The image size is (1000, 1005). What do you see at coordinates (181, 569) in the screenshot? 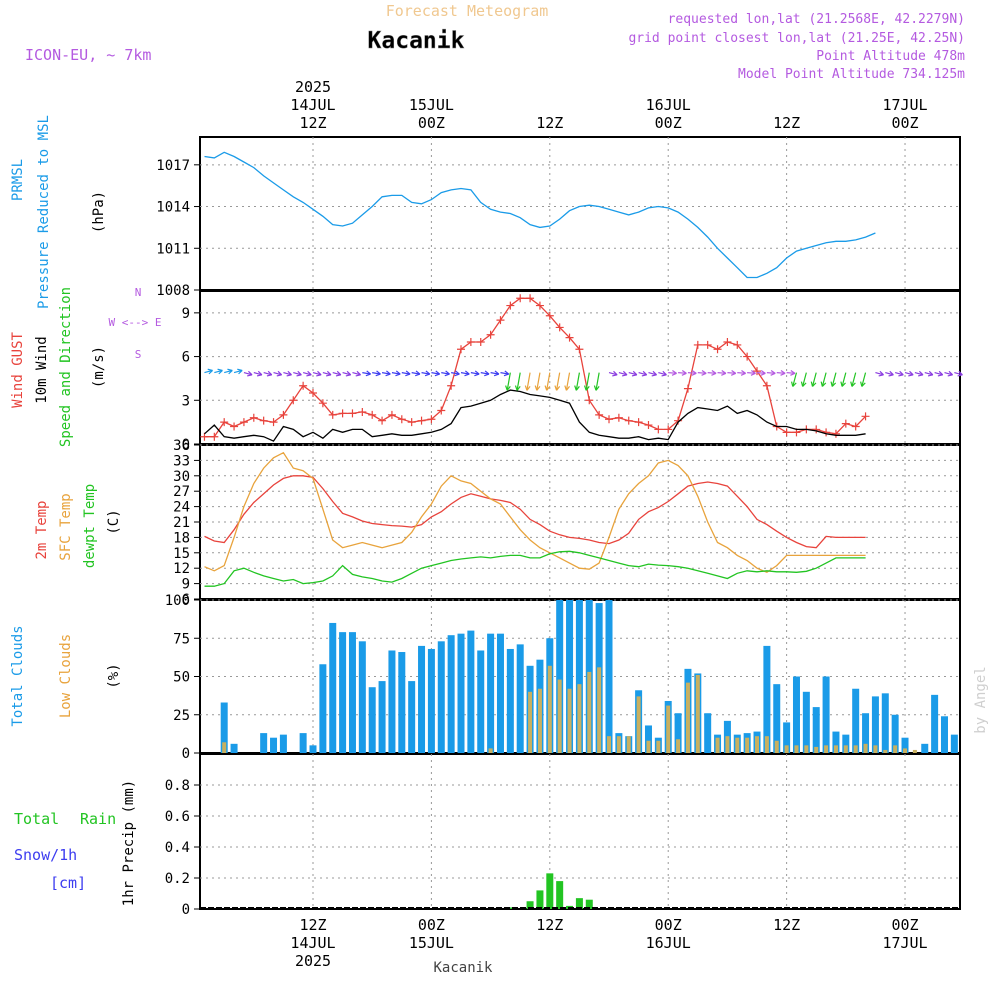
I see `y-tick-label: 12` at bounding box center [181, 569].